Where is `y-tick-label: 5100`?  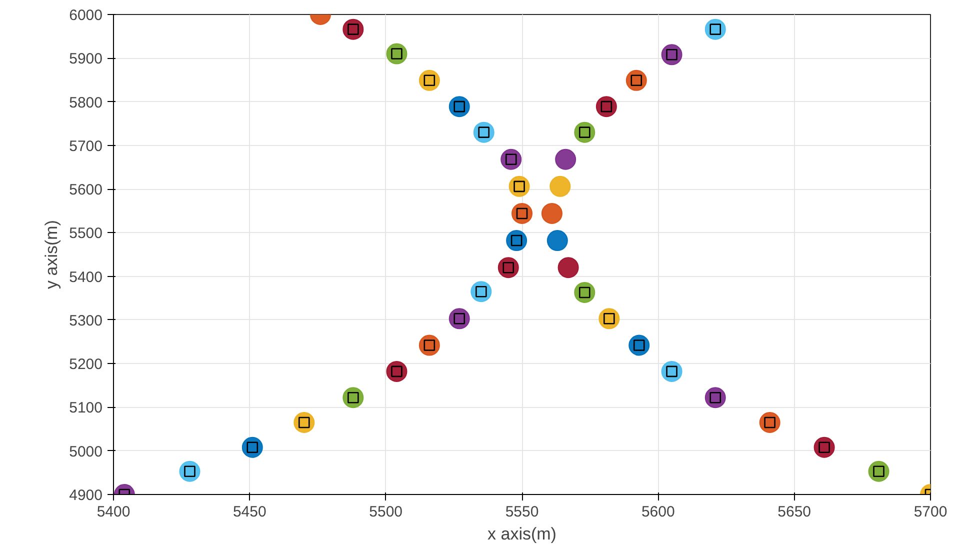
y-tick-label: 5100 is located at coordinates (86, 408).